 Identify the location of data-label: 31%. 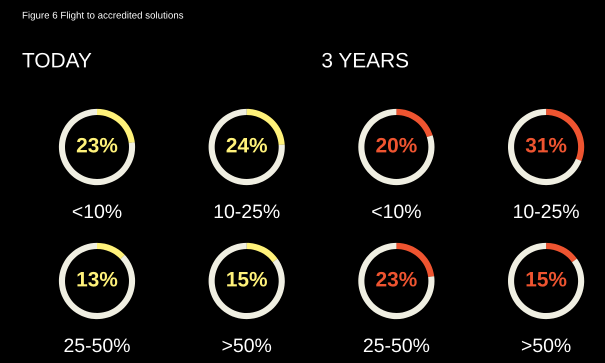
(546, 145).